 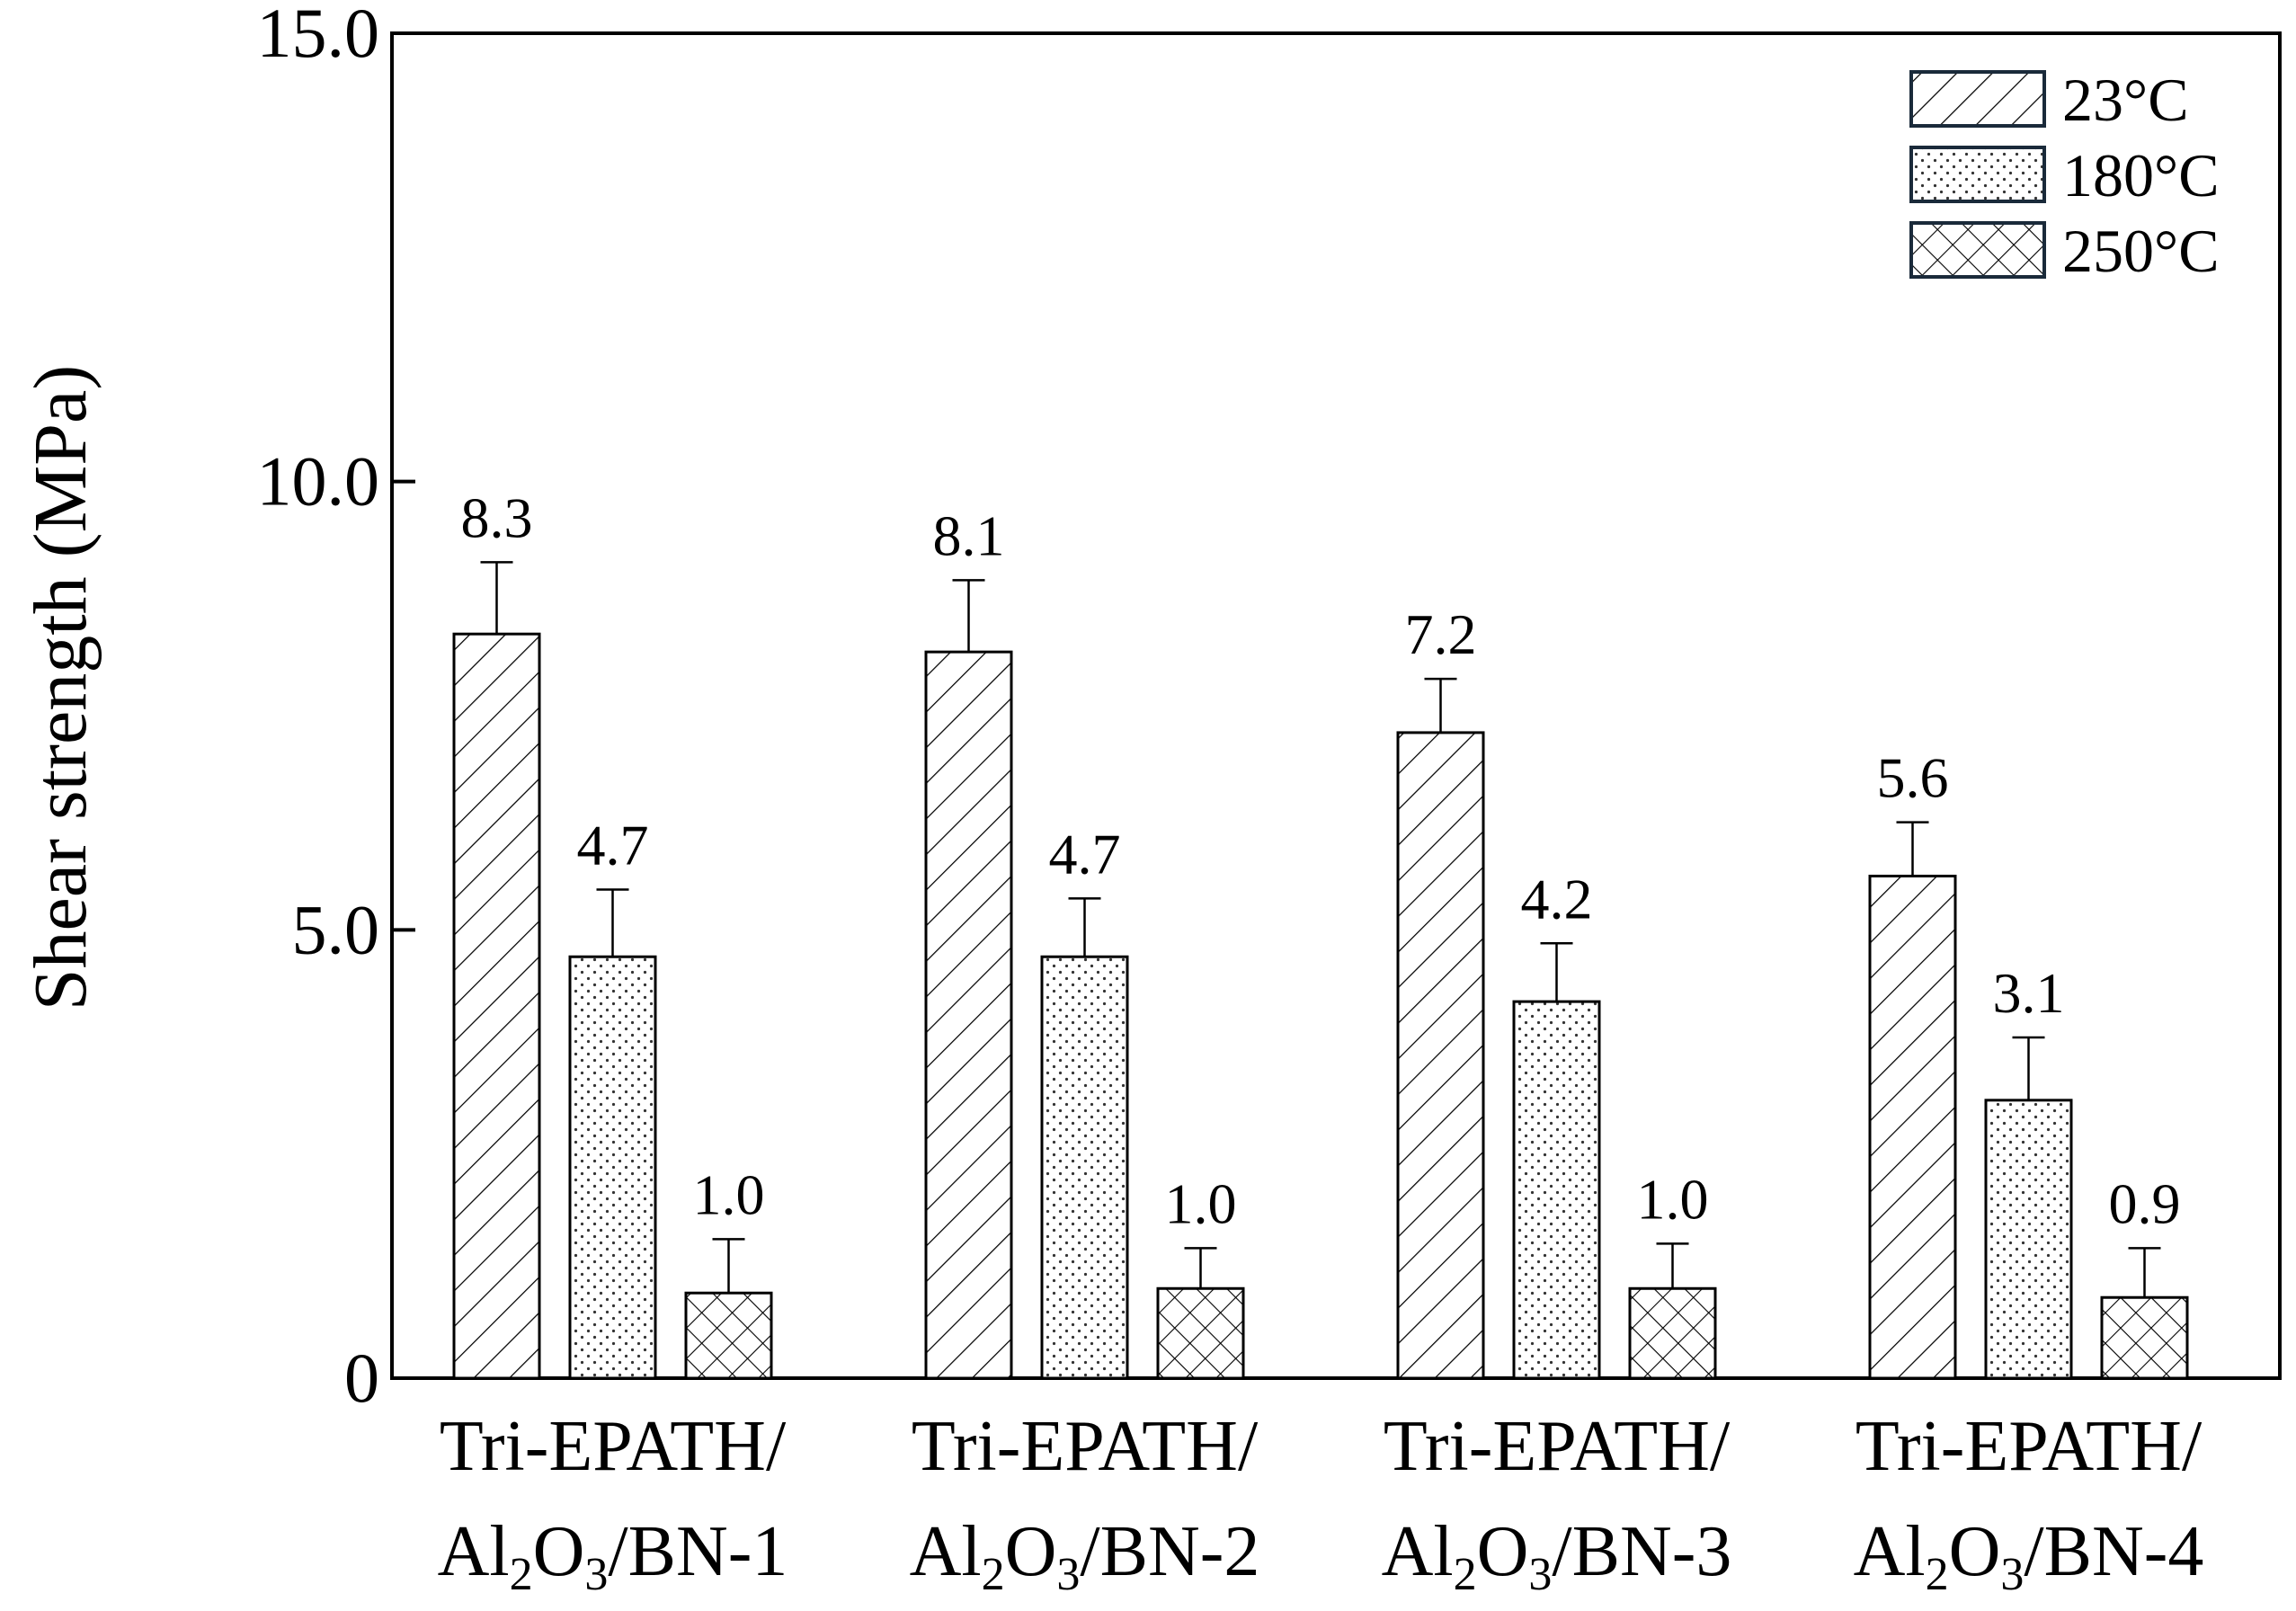 What do you see at coordinates (1557, 1556) in the screenshot?
I see `category-label: Al2O3/BN-3` at bounding box center [1557, 1556].